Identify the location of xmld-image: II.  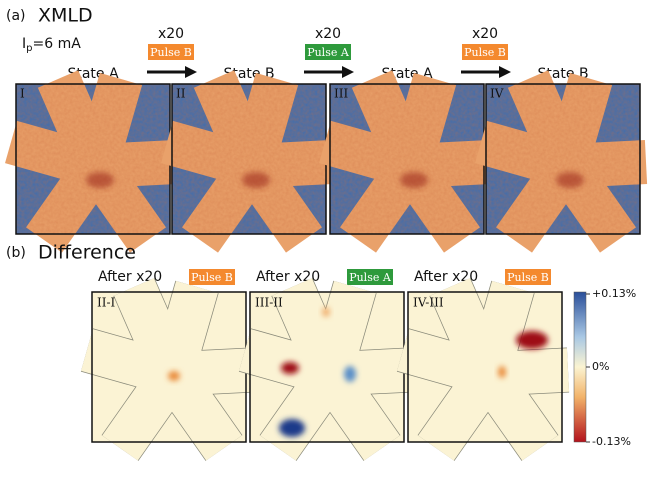
(249, 159).